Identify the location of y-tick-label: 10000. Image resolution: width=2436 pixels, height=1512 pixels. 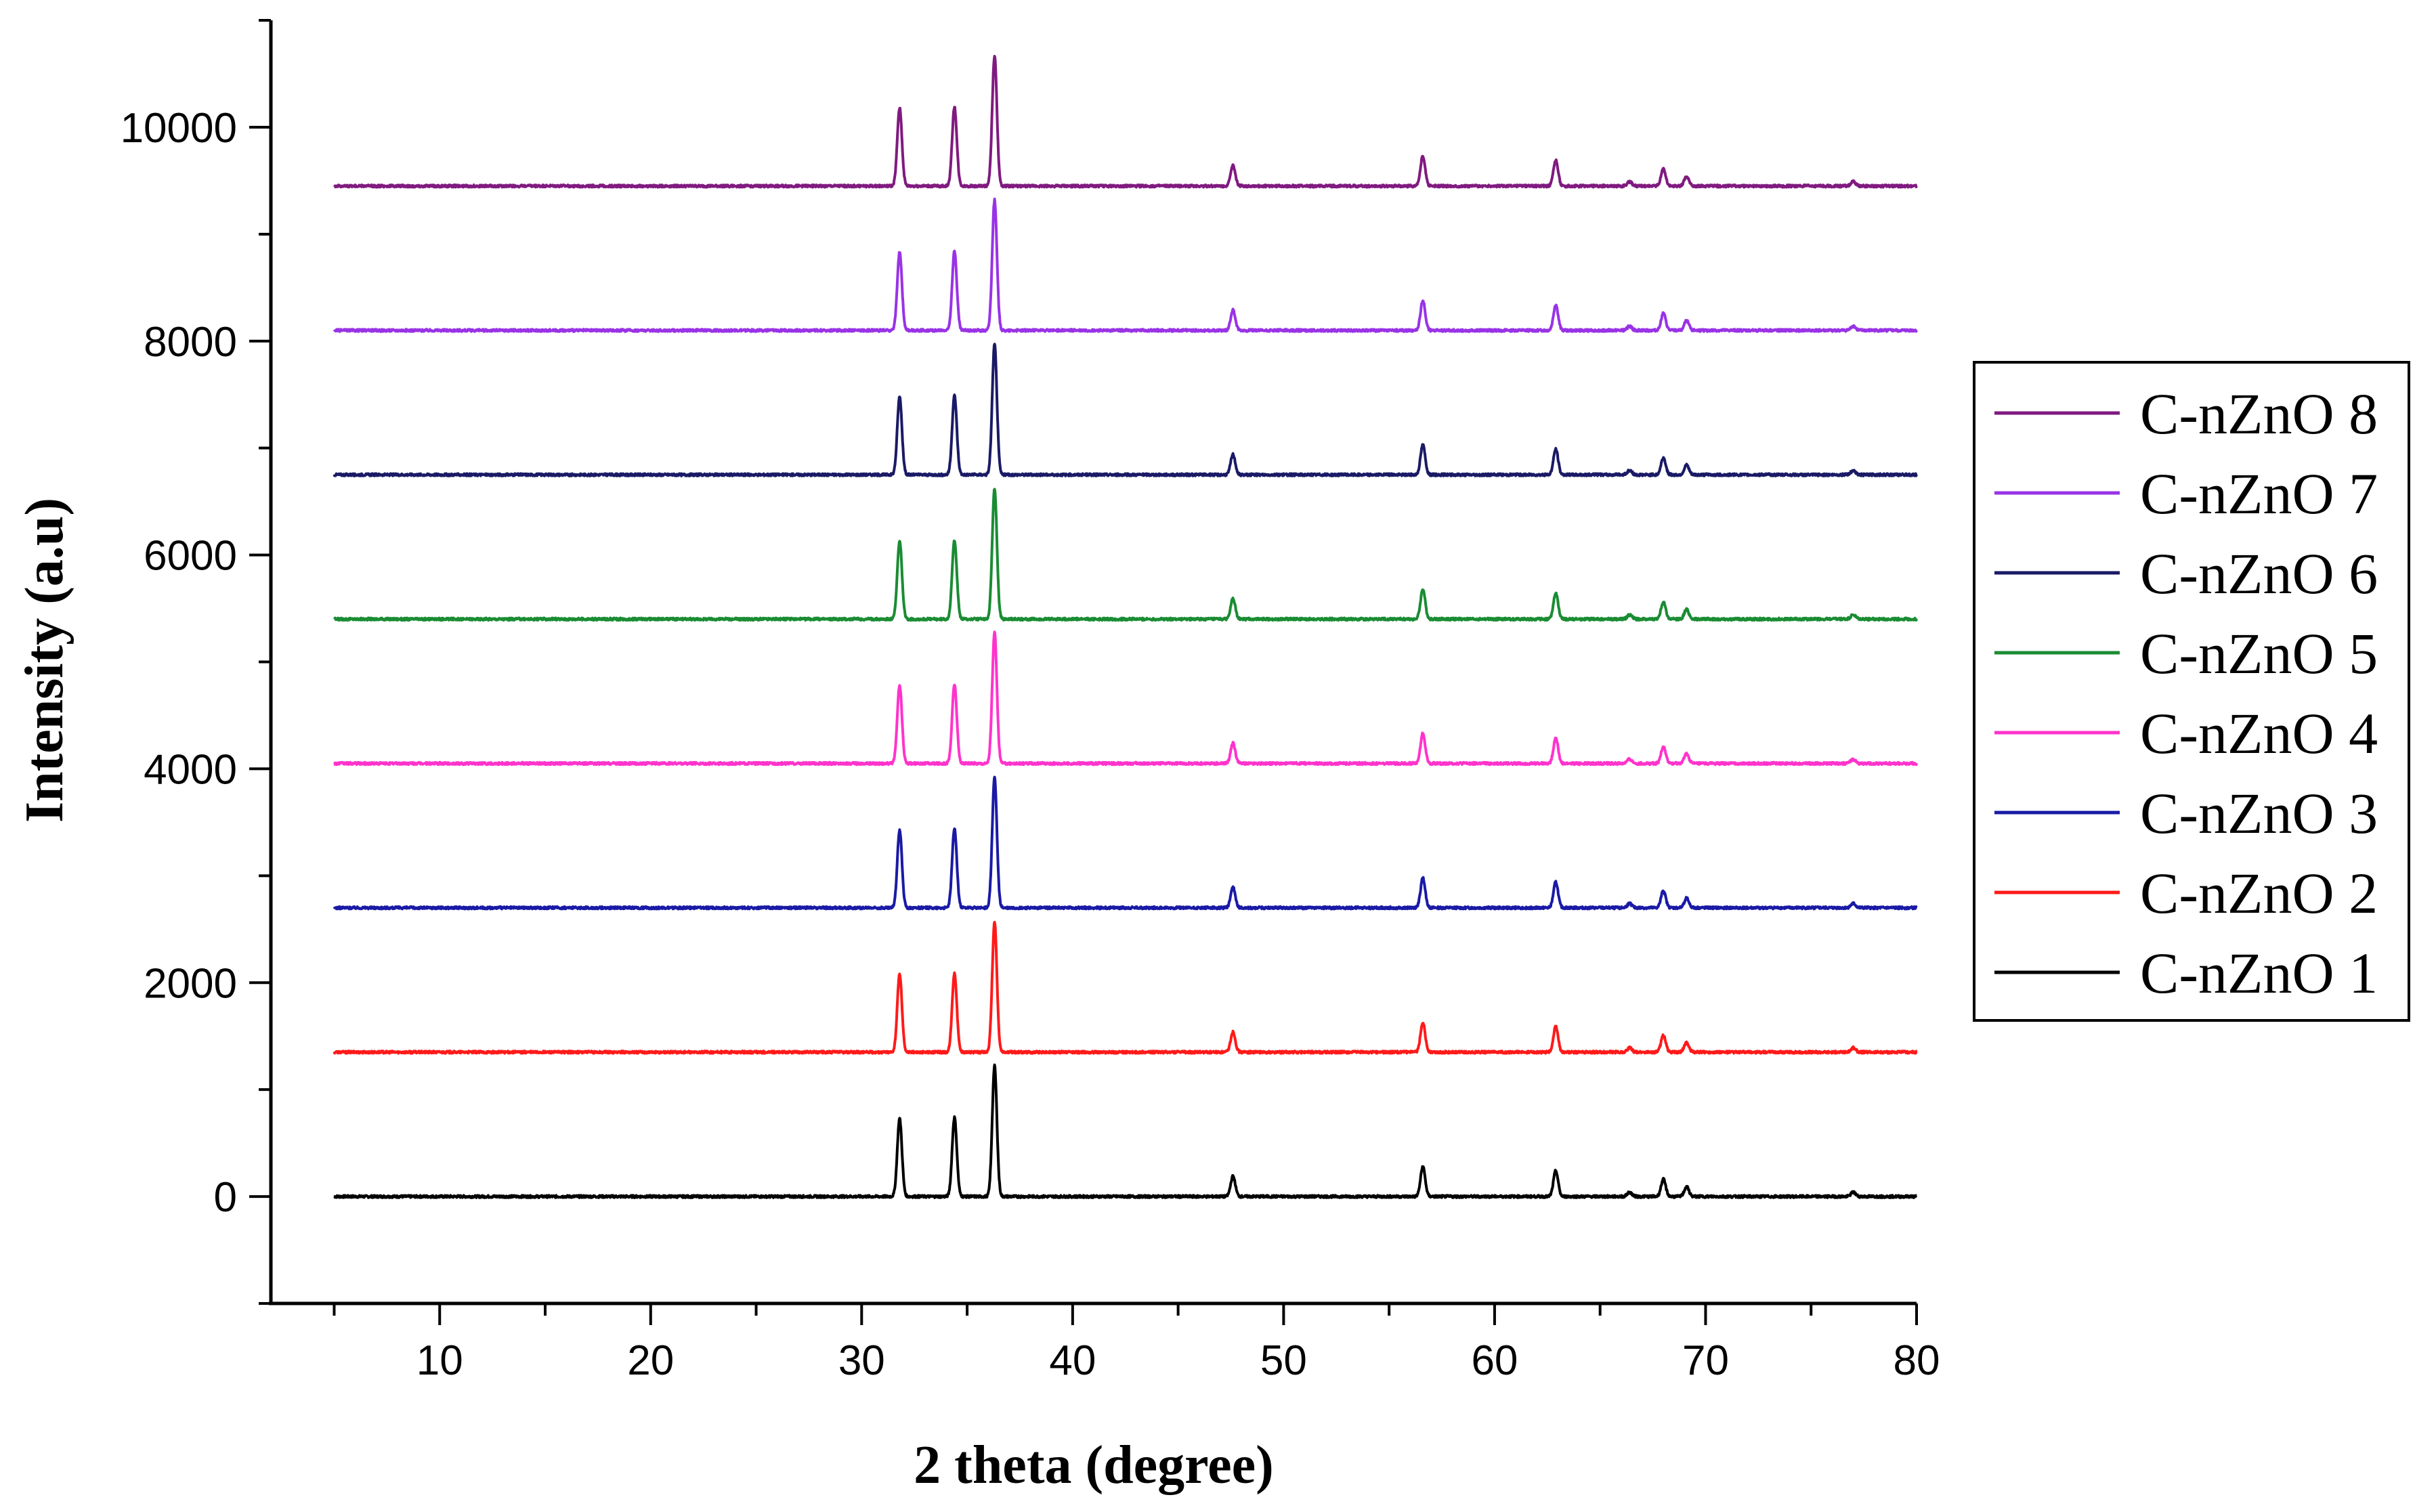
(179, 128).